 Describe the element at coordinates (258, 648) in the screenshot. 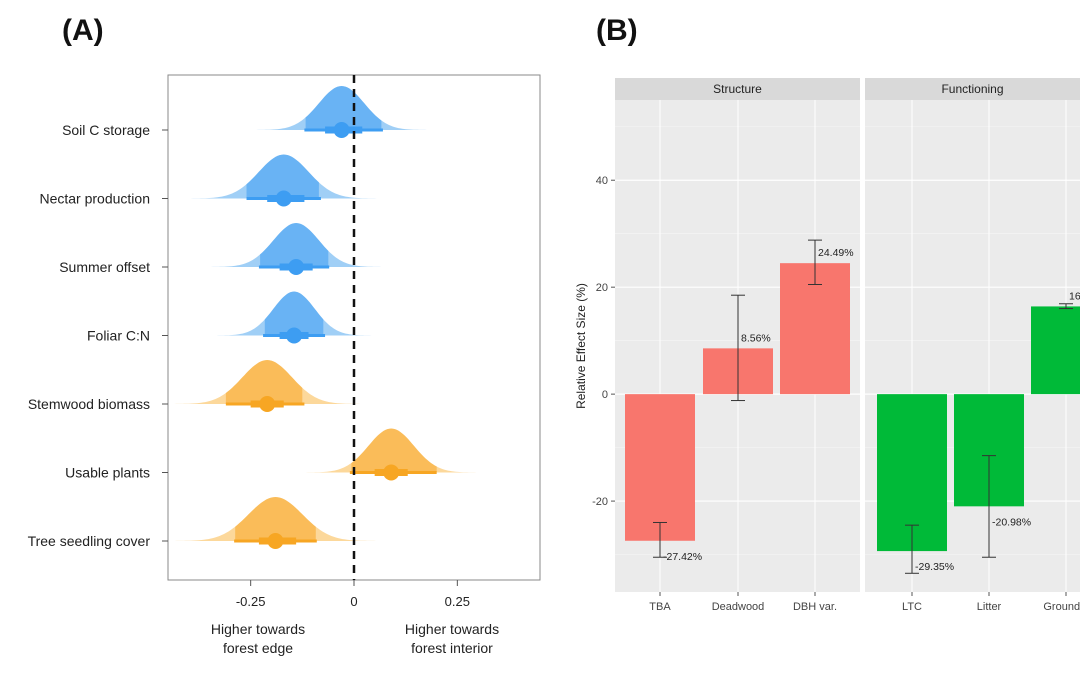

I see `caption-left-line2: forest edge` at that location.